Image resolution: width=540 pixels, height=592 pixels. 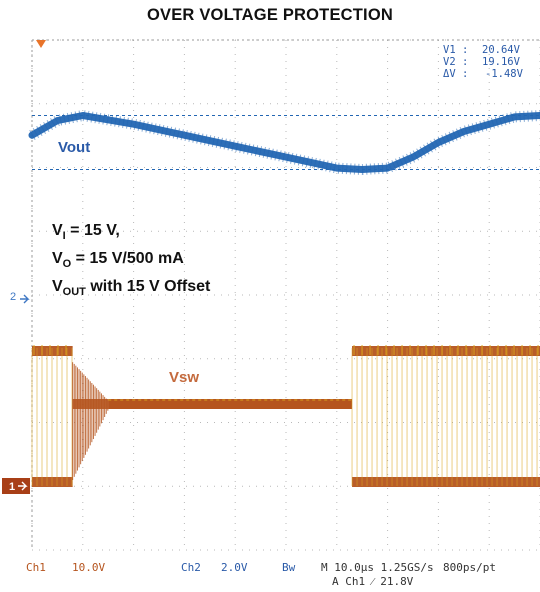 What do you see at coordinates (12, 487) in the screenshot?
I see `ch1-marker-label: 1` at bounding box center [12, 487].